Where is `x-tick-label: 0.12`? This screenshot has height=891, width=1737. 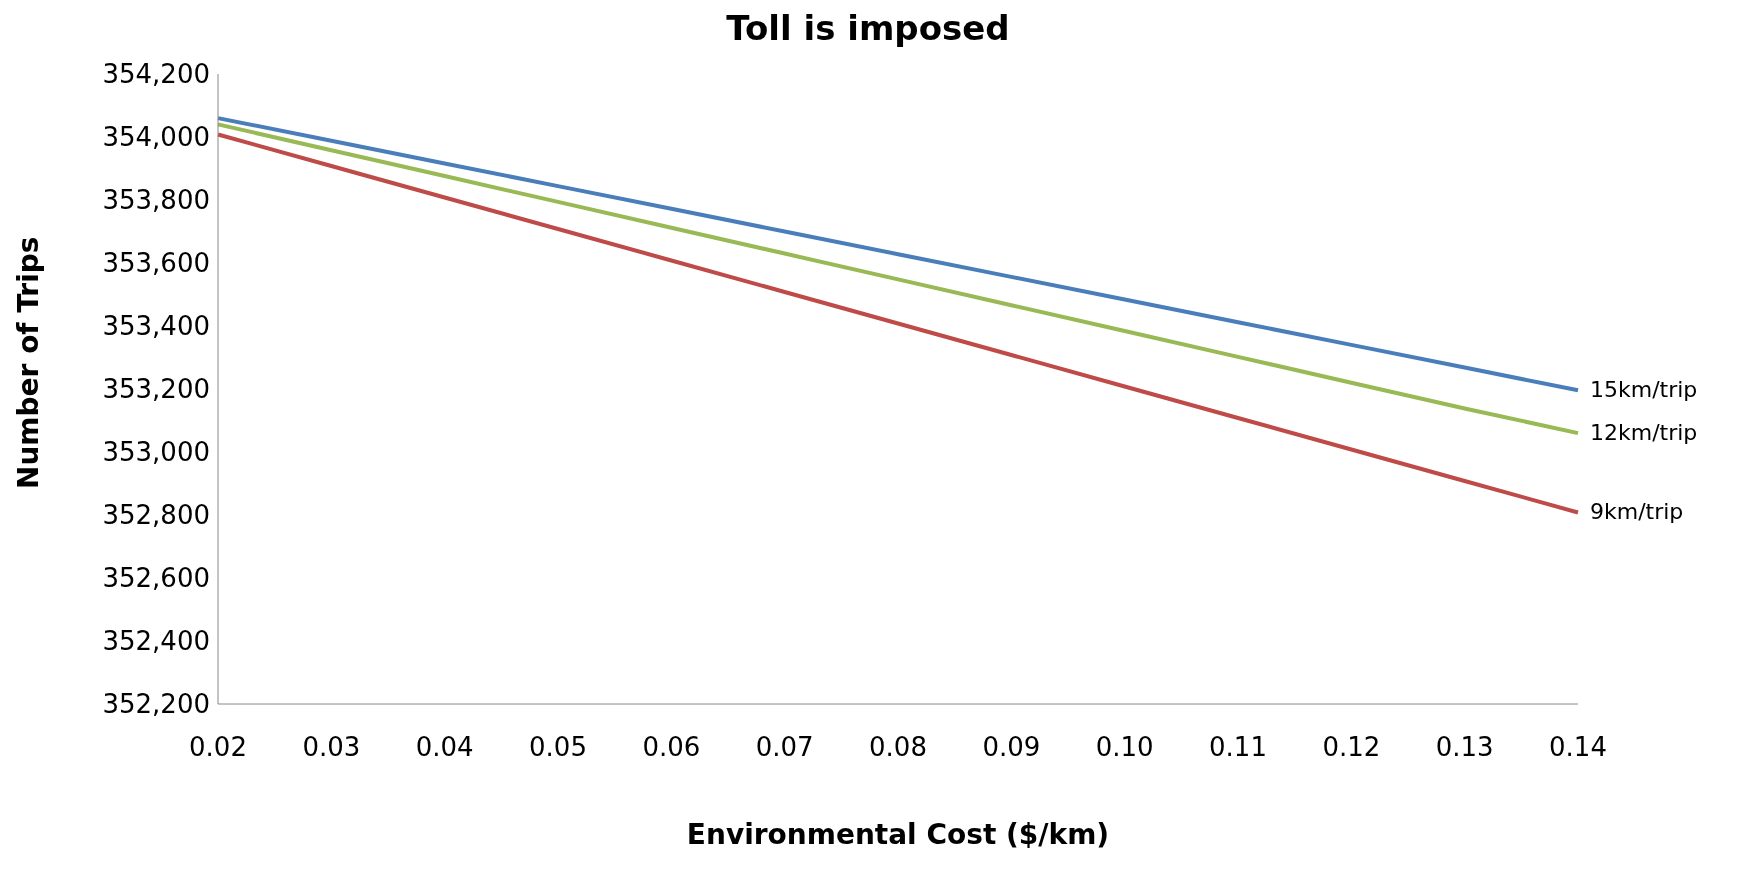
x-tick-label: 0.12 is located at coordinates (1351, 747).